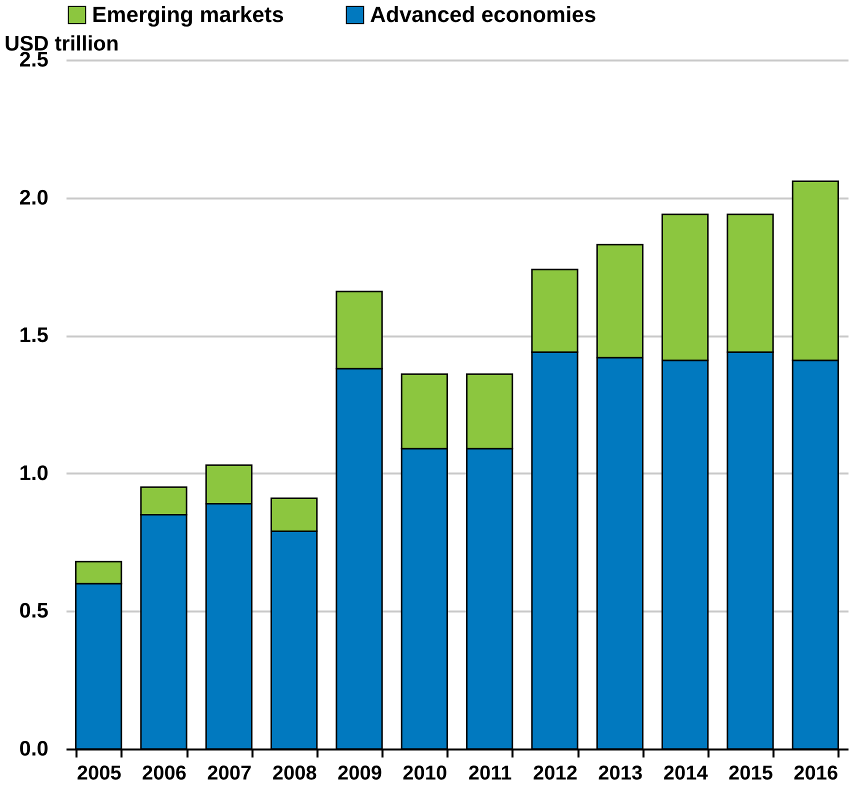 The height and width of the screenshot is (789, 854). I want to click on y-tick-label: 0.0, so click(33, 749).